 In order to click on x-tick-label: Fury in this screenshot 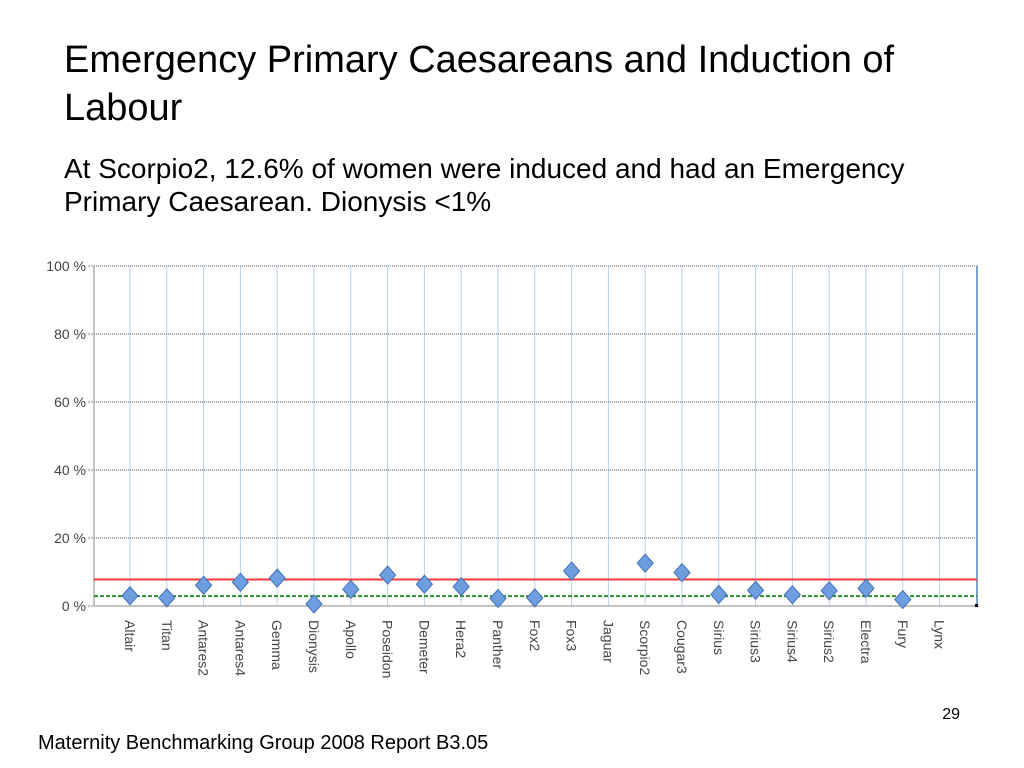, I will do `click(903, 634)`.